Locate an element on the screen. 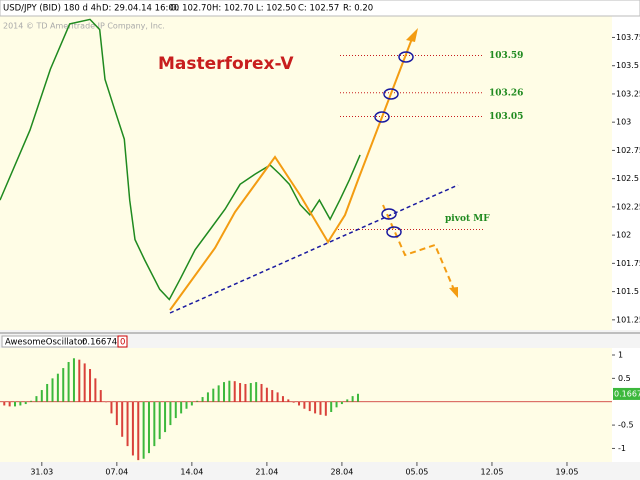 The image size is (640, 480). header-bar is located at coordinates (320, 8).